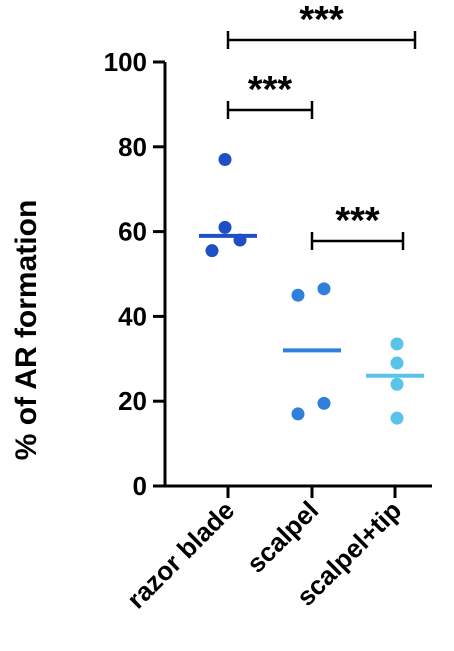 This screenshot has height=651, width=454. Describe the element at coordinates (140, 486) in the screenshot. I see `y-tick-label: 0` at that location.